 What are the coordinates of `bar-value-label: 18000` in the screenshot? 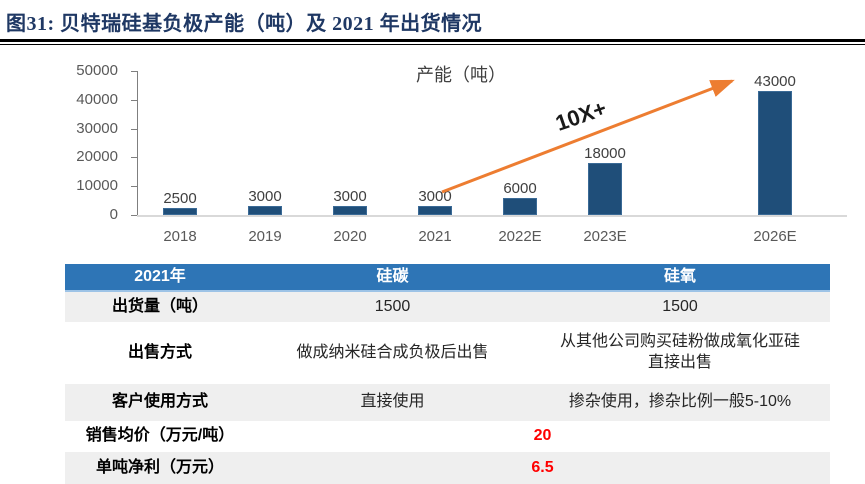 It's located at (605, 153).